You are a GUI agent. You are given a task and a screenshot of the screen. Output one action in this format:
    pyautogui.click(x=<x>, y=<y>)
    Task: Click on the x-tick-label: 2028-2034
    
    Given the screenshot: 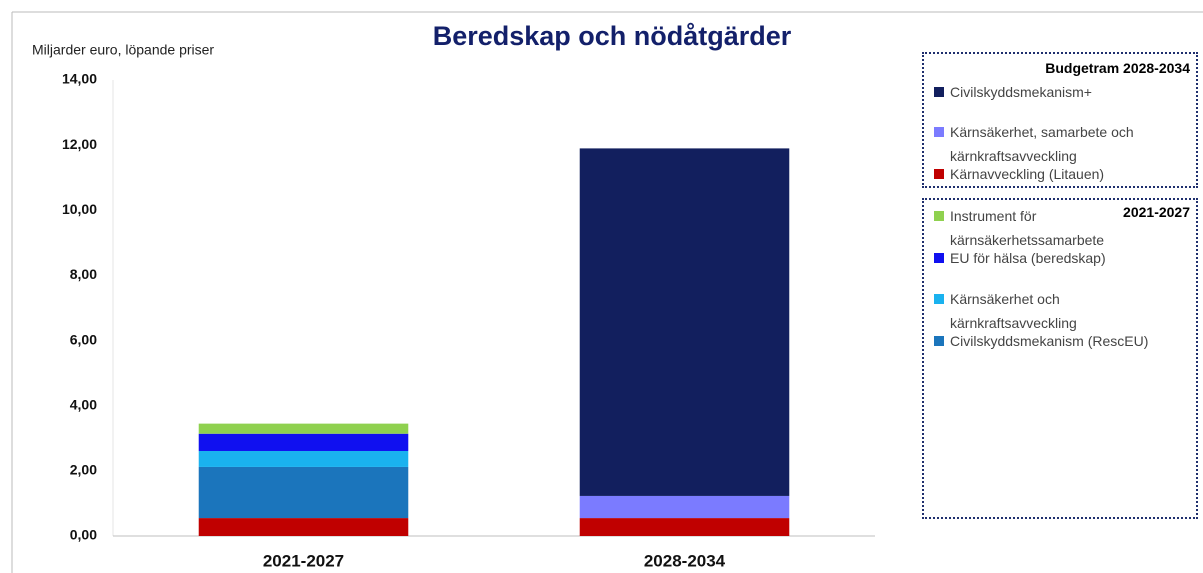 What is the action you would take?
    pyautogui.click(x=685, y=560)
    